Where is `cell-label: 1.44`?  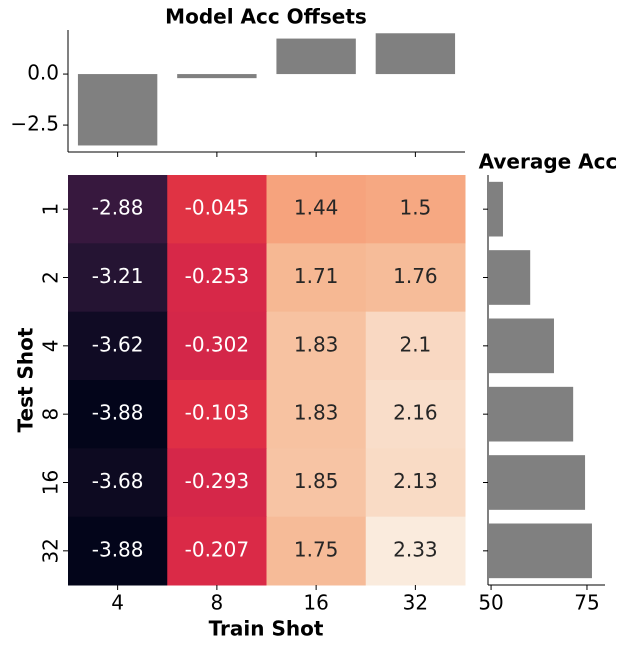
cell-label: 1.44 is located at coordinates (316, 208).